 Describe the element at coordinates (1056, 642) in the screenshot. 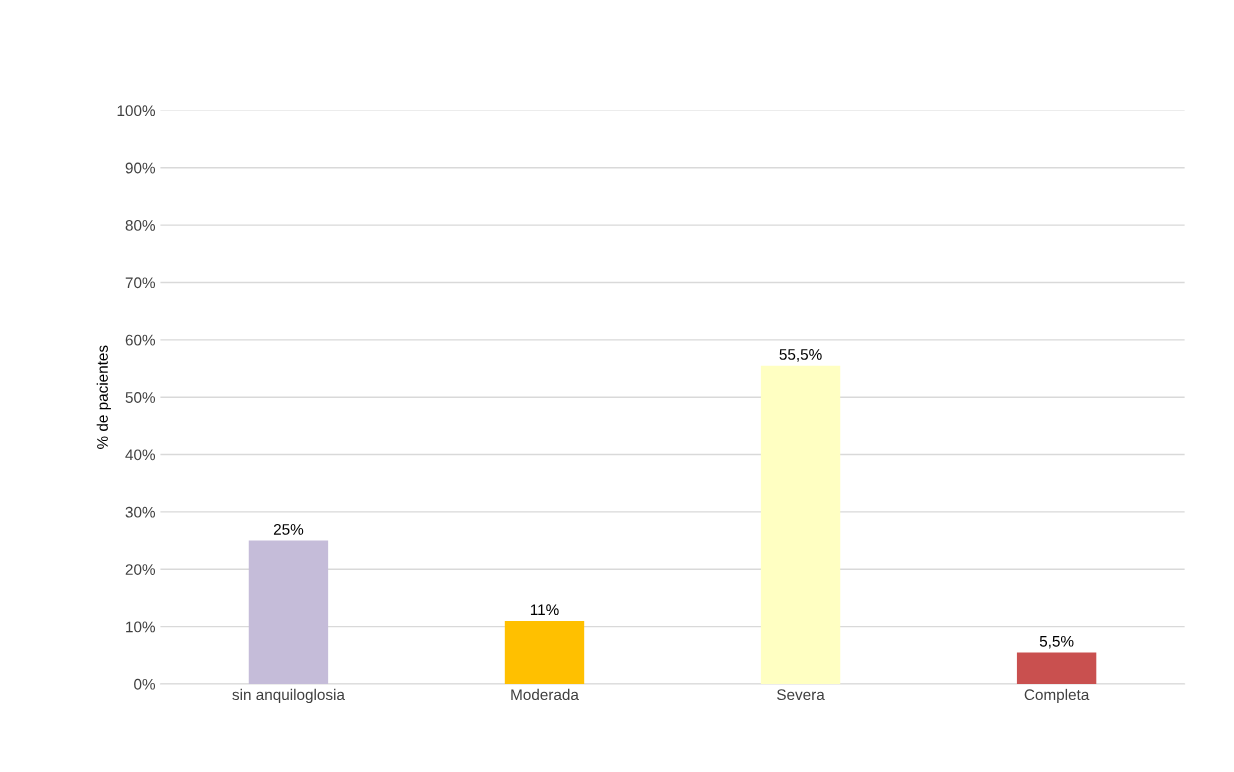

I see `data-label: 5,5%` at that location.